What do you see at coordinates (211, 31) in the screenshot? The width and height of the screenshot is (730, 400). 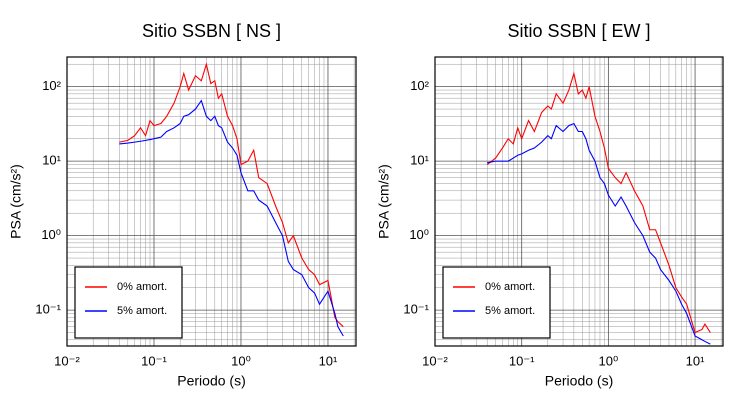 I see `chart-title: Sitio SSBN [ NS ]` at bounding box center [211, 31].